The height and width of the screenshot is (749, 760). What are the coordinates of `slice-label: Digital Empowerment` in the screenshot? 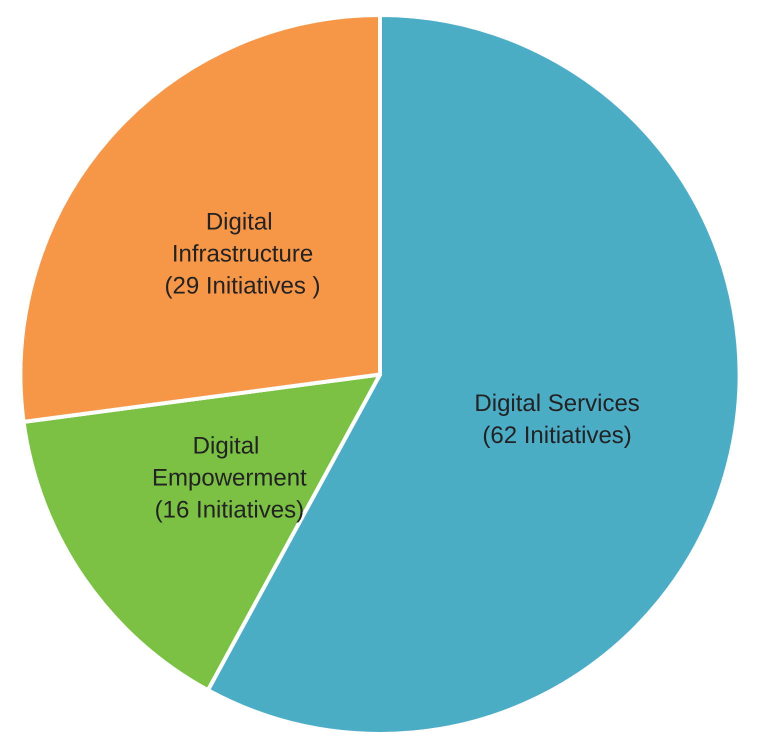 It's located at (230, 462).